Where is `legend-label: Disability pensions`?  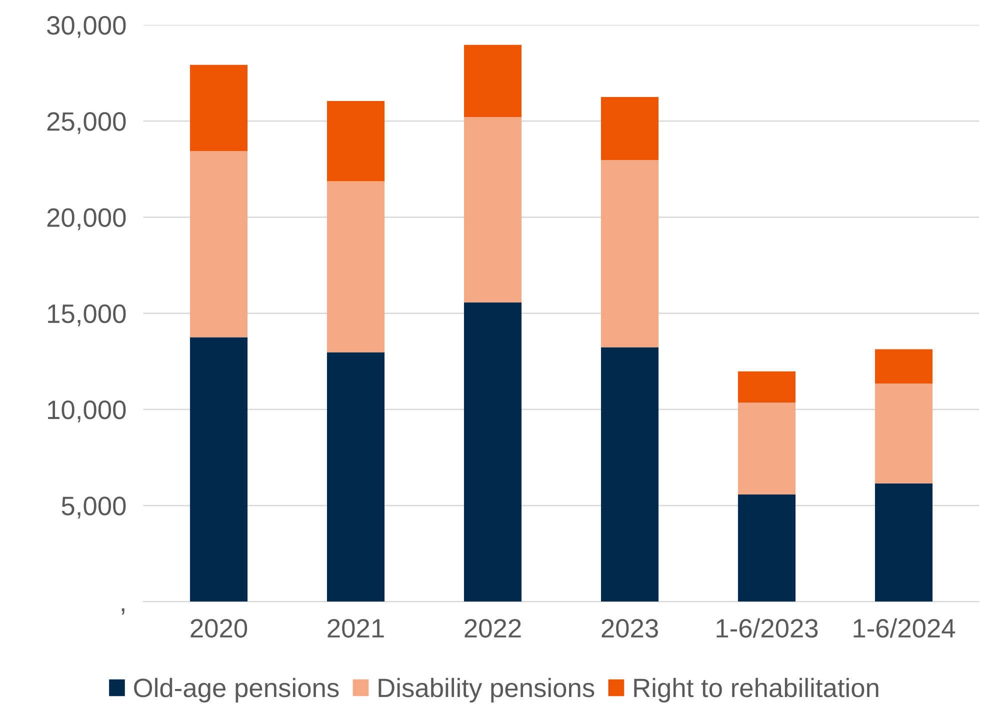 legend-label: Disability pensions is located at coordinates (486, 690).